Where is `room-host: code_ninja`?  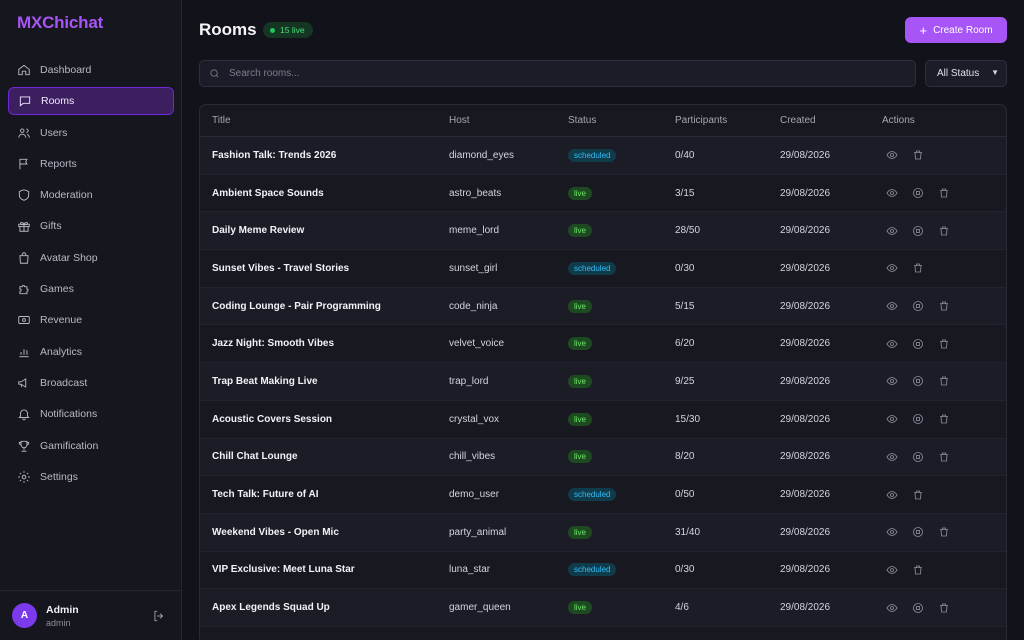
room-host: code_ninja is located at coordinates (473, 306).